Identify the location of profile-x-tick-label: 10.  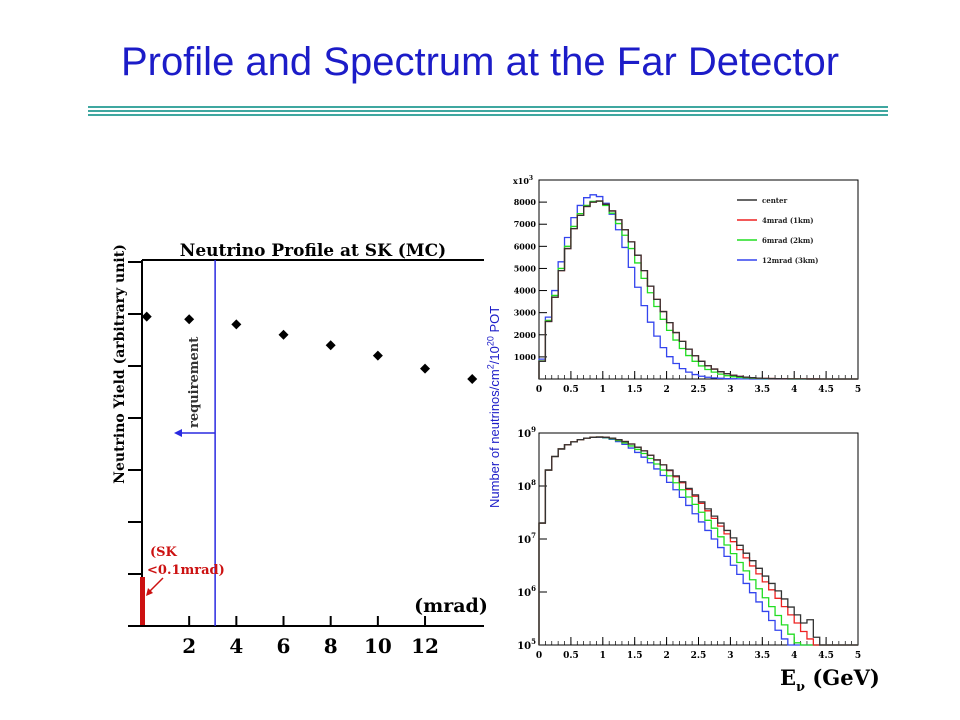
(378, 646).